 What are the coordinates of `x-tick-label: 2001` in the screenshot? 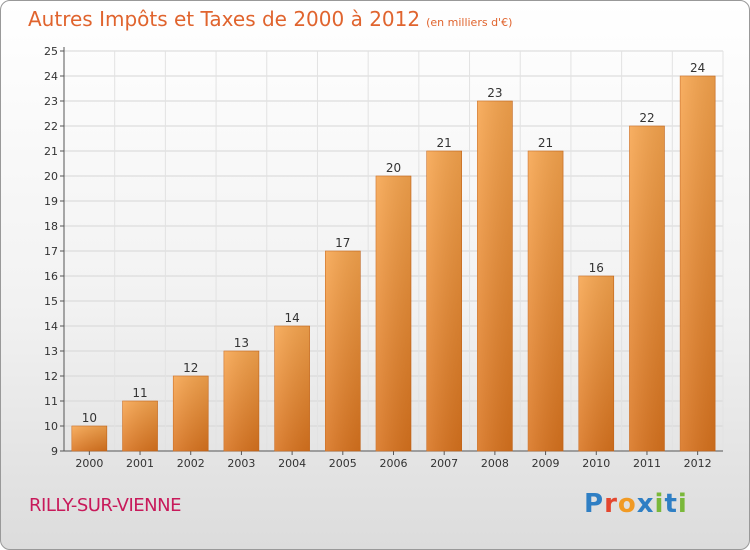 It's located at (140, 463).